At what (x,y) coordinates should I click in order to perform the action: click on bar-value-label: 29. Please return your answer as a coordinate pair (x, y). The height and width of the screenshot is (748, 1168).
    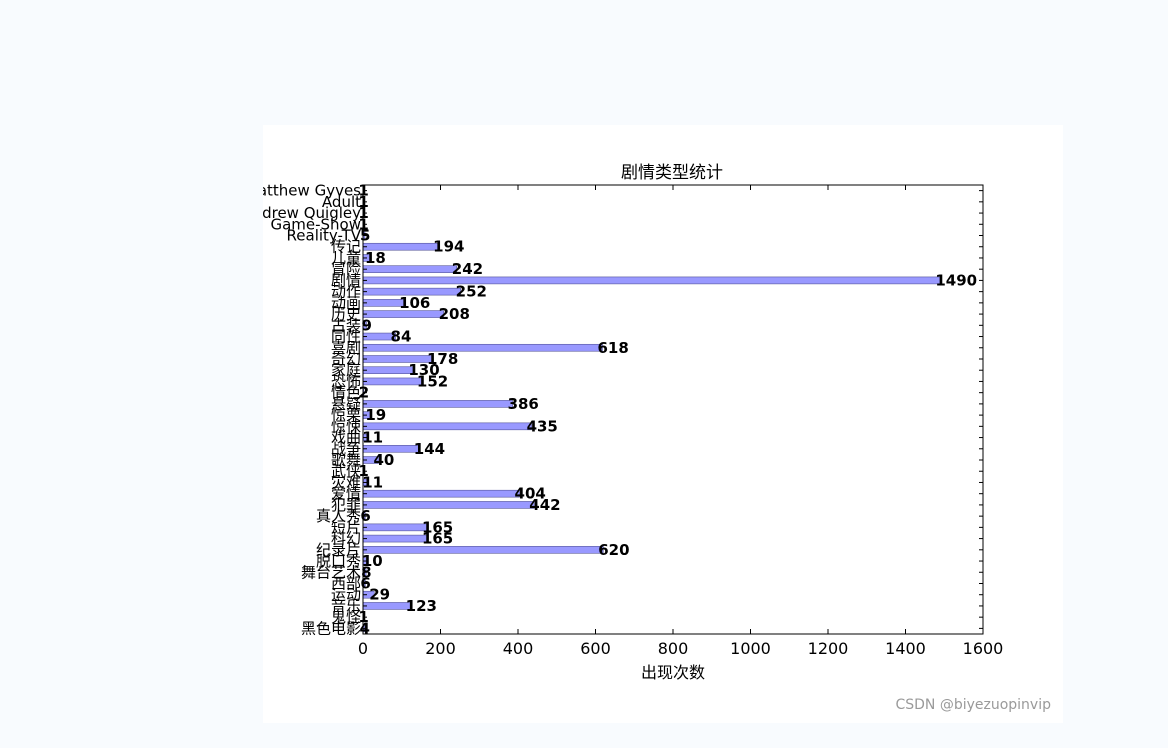
    Looking at the image, I should click on (379, 595).